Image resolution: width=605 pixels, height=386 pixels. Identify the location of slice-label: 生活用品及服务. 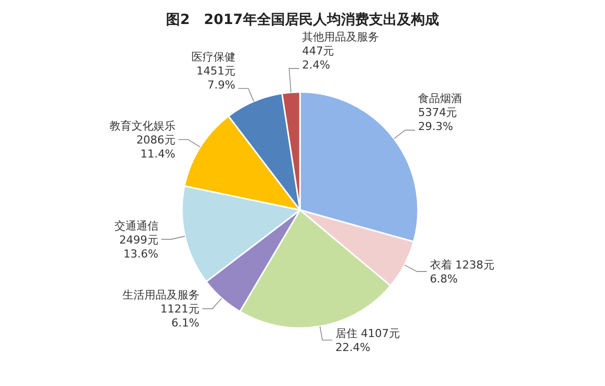
(161, 295).